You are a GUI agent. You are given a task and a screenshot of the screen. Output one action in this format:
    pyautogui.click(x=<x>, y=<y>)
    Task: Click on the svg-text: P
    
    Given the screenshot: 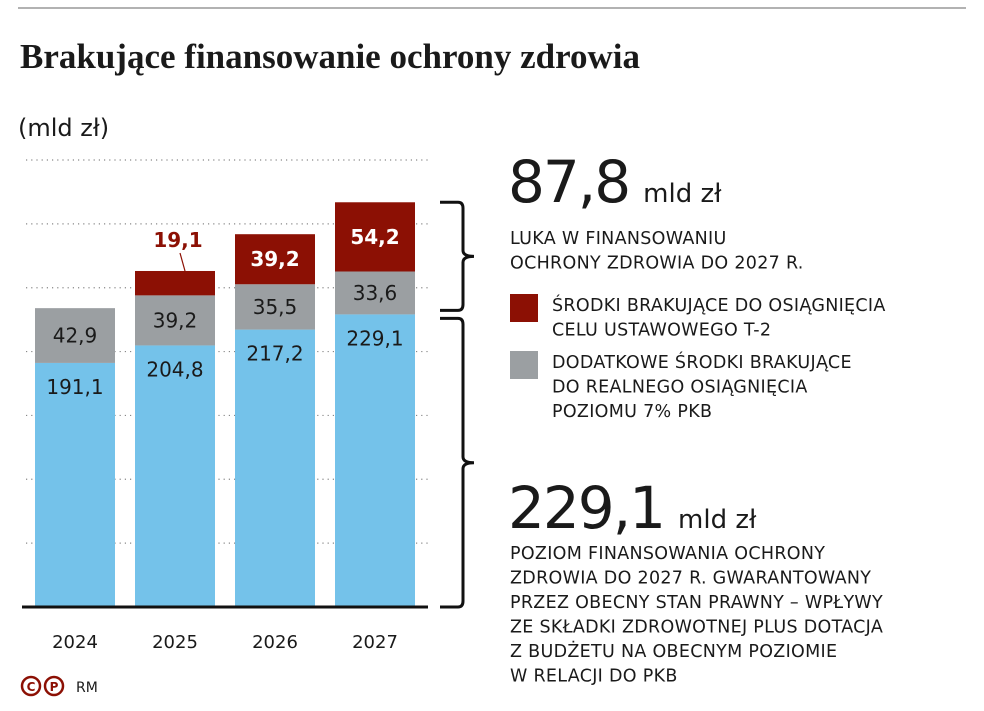 What is the action you would take?
    pyautogui.click(x=54, y=687)
    